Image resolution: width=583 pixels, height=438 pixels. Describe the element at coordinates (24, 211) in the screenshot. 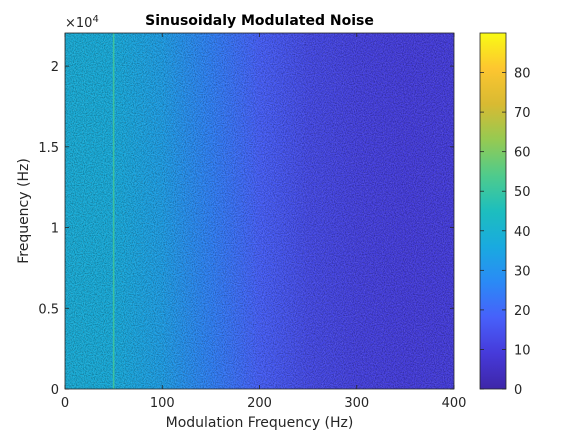

I see `y-axis-label: Frequency (Hz)` at that location.